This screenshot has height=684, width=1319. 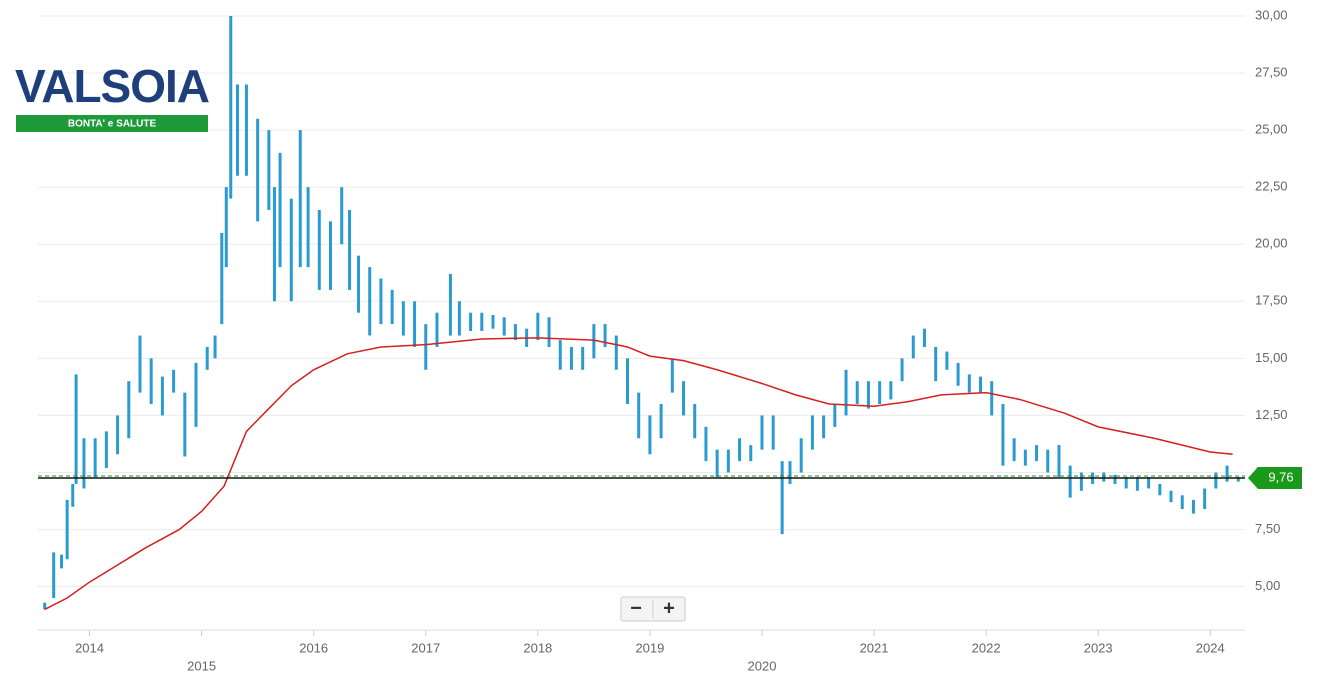 I want to click on x-tick-label: 2016, so click(x=313, y=647).